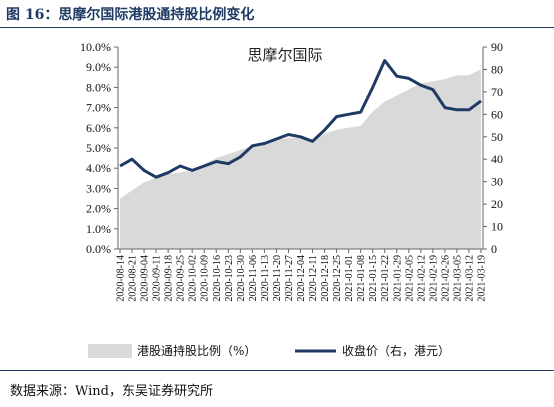 The width and height of the screenshot is (554, 407). Describe the element at coordinates (130, 15) in the screenshot. I see `figure-title: 图 16：思摩尔国际港股通持股比例变化` at that location.